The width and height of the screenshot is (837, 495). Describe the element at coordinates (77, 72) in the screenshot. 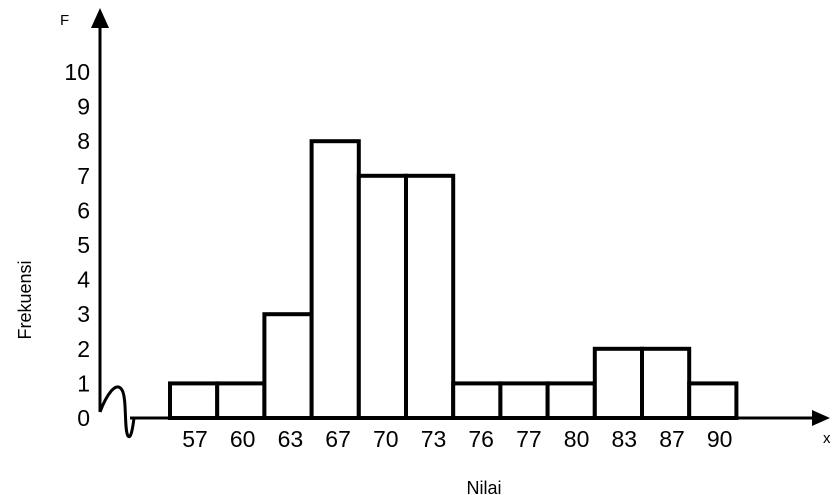

I see `y-tick-label: 10` at that location.